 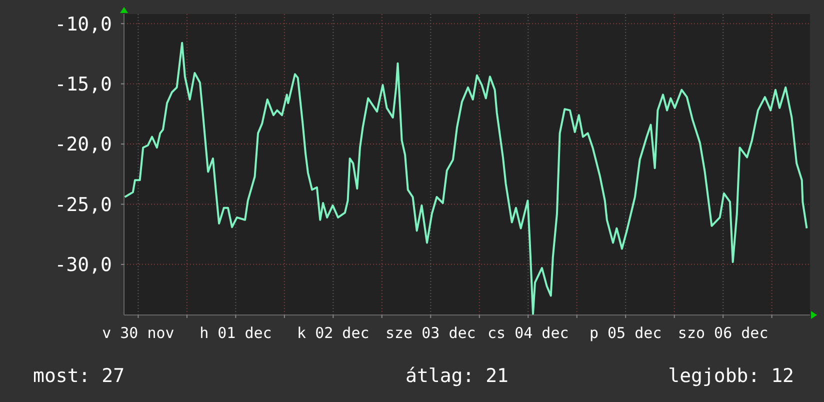 What do you see at coordinates (236, 333) in the screenshot?
I see `x-tick-label: h 01 dec` at bounding box center [236, 333].